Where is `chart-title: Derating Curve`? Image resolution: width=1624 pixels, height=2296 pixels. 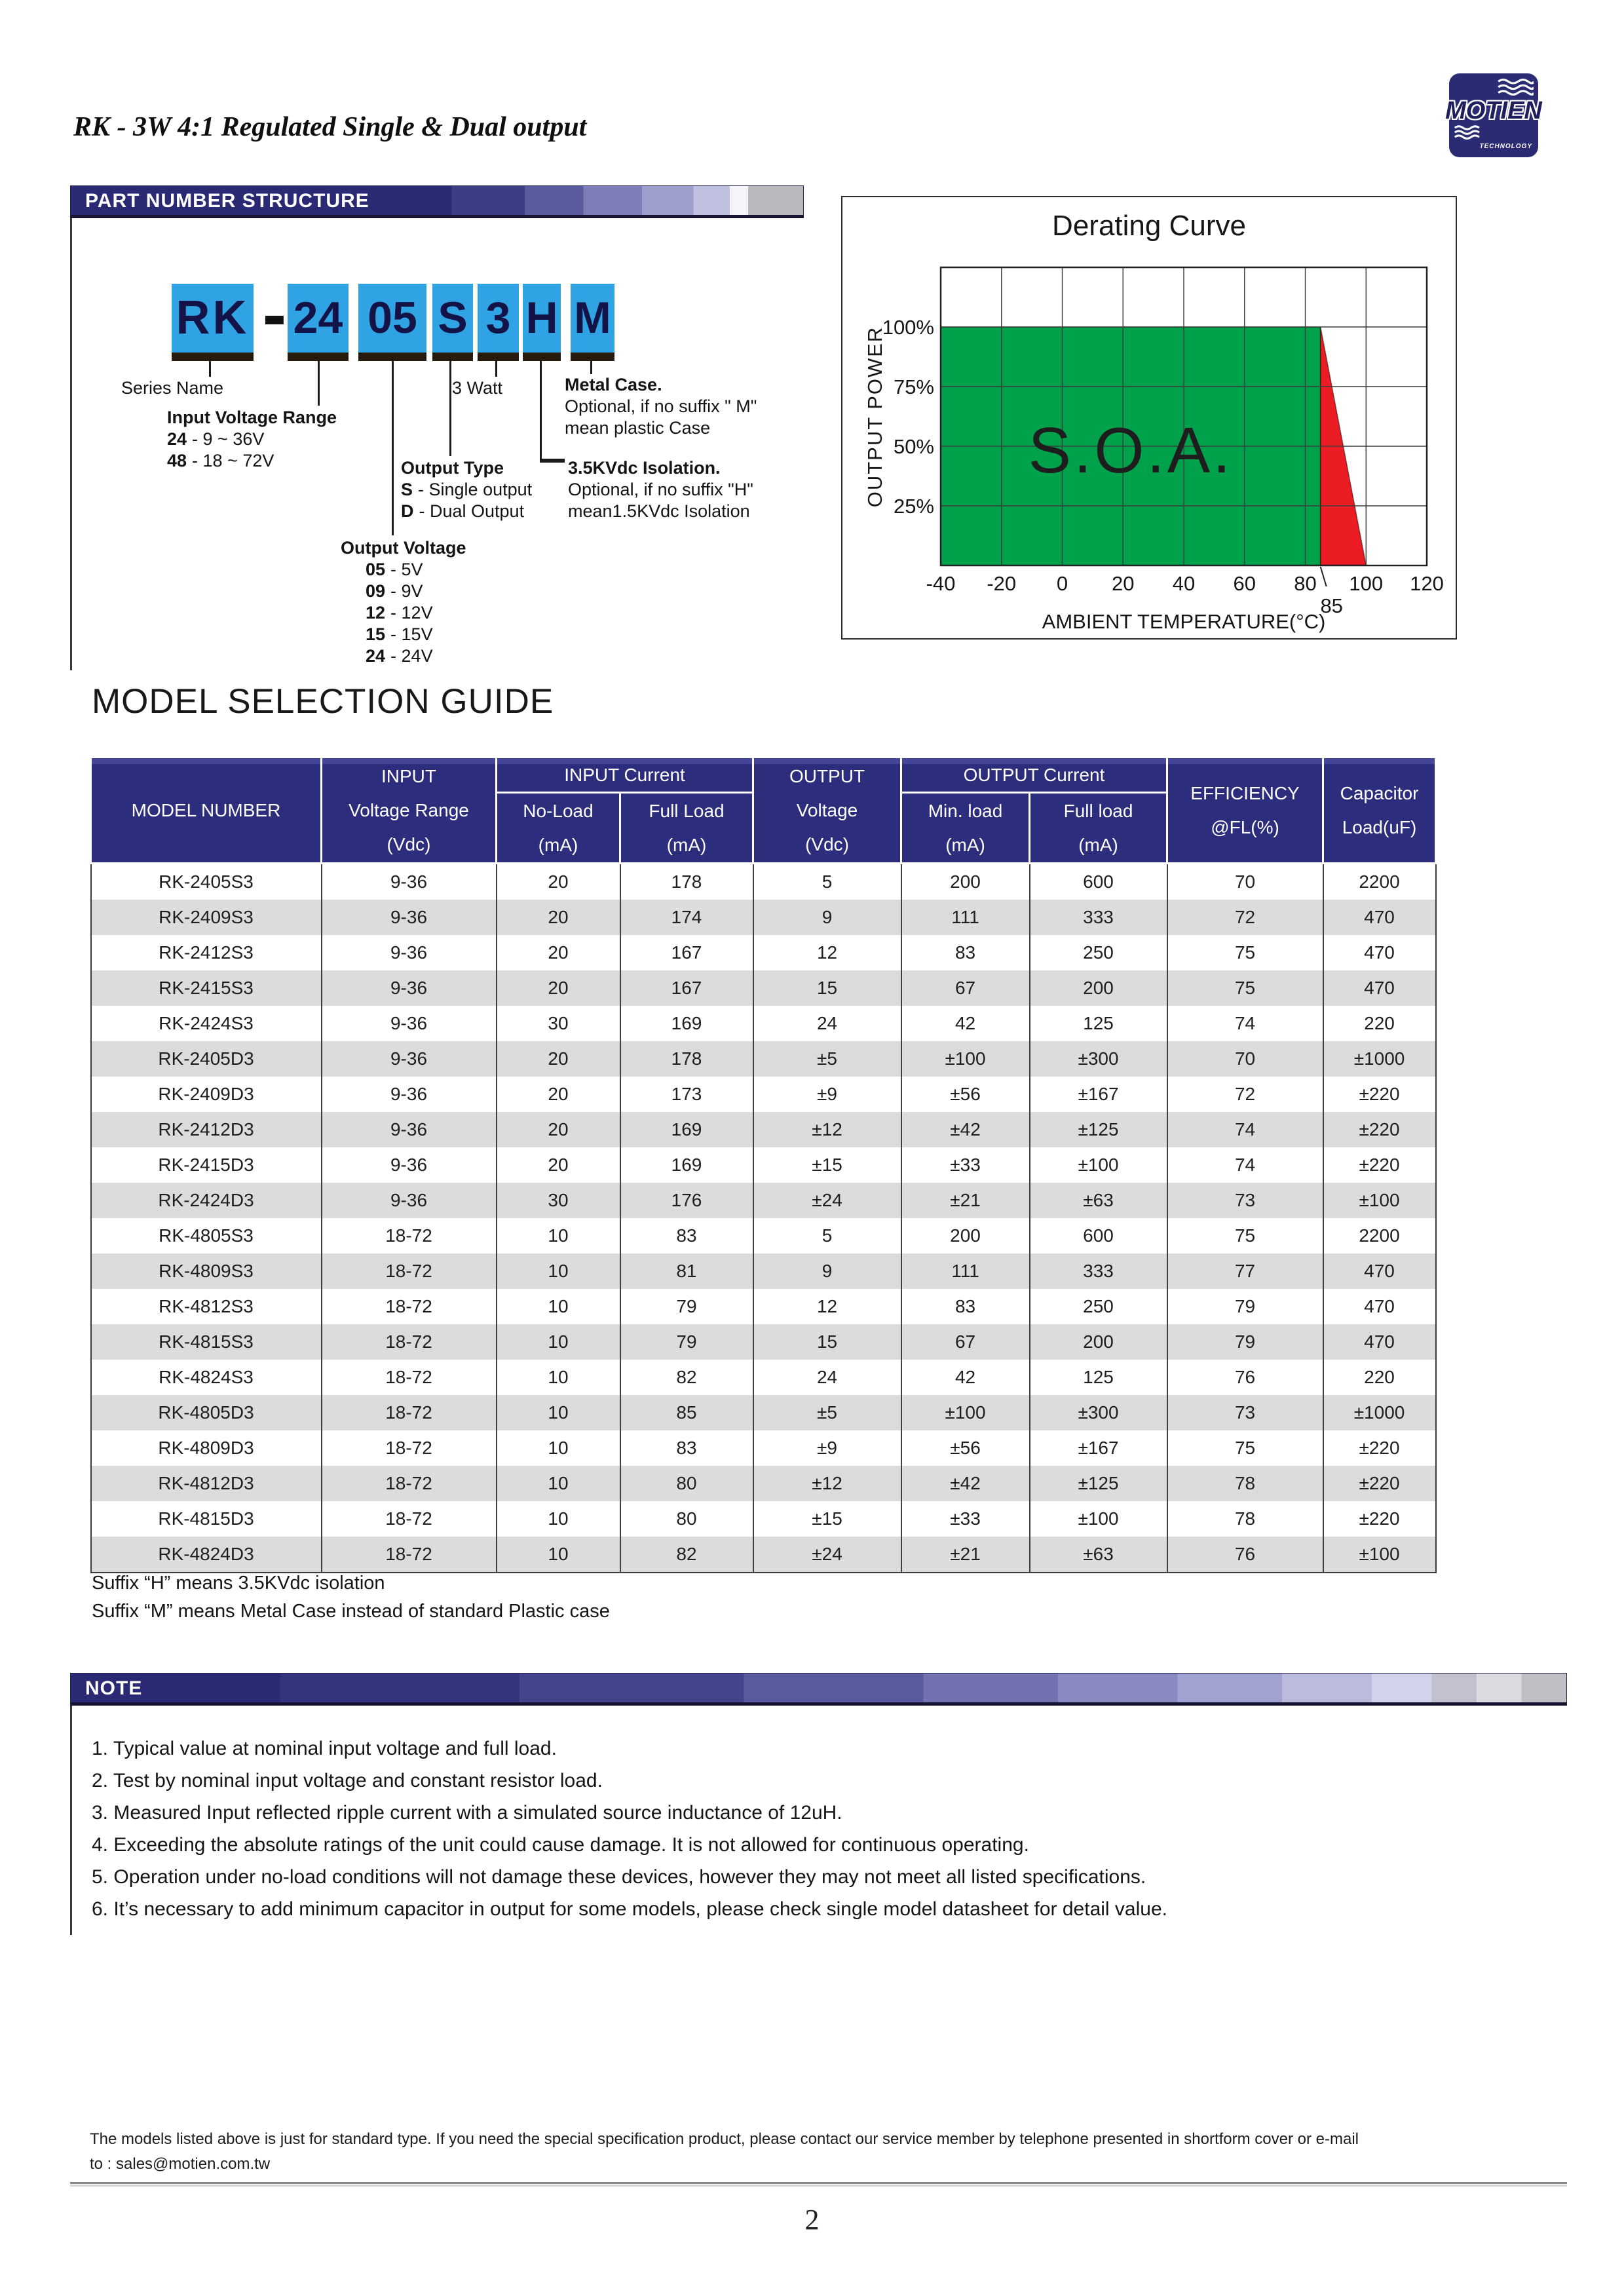
chart-title: Derating Curve is located at coordinates (1149, 226).